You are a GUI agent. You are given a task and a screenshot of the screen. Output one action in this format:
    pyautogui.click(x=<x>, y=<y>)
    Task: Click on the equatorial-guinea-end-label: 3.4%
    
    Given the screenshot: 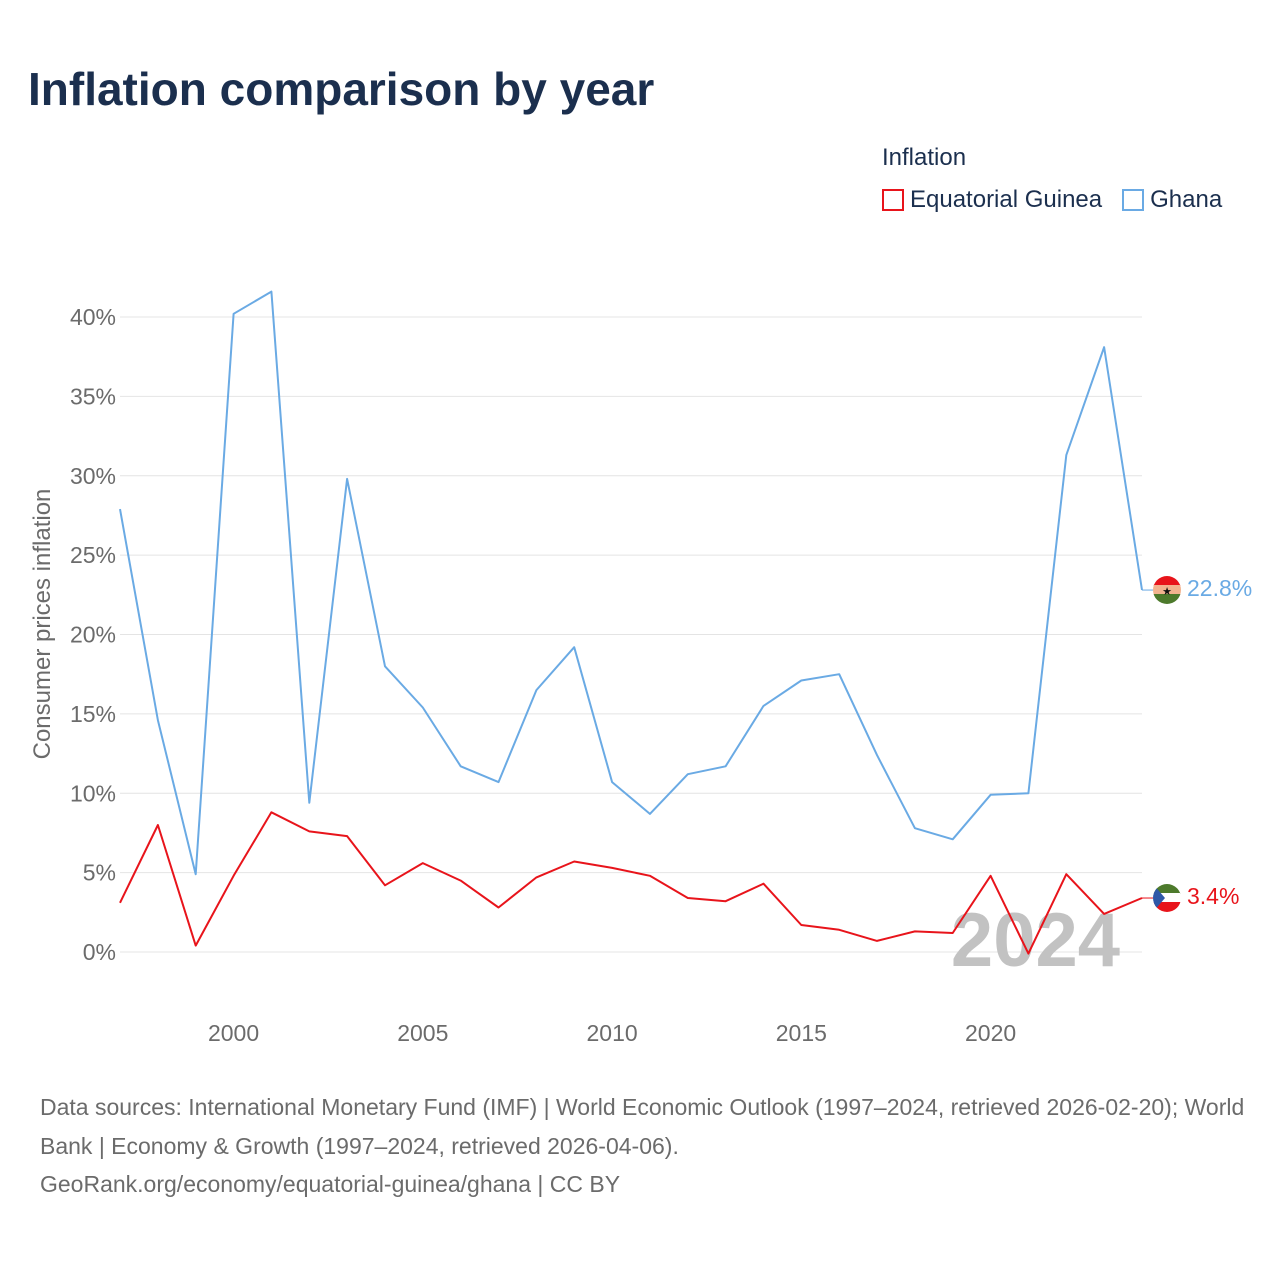 What is the action you would take?
    pyautogui.click(x=1213, y=896)
    